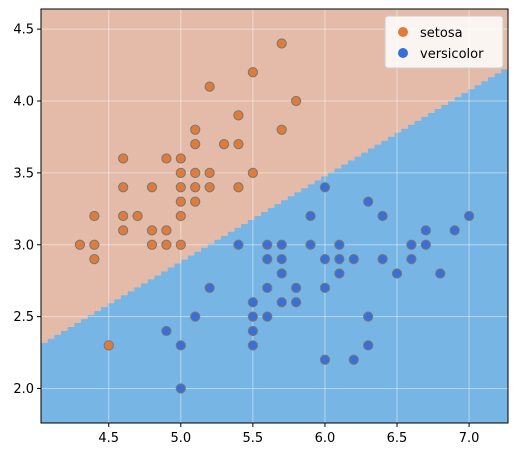  What do you see at coordinates (253, 438) in the screenshot?
I see `x-tick-label-2: 5.5` at bounding box center [253, 438].